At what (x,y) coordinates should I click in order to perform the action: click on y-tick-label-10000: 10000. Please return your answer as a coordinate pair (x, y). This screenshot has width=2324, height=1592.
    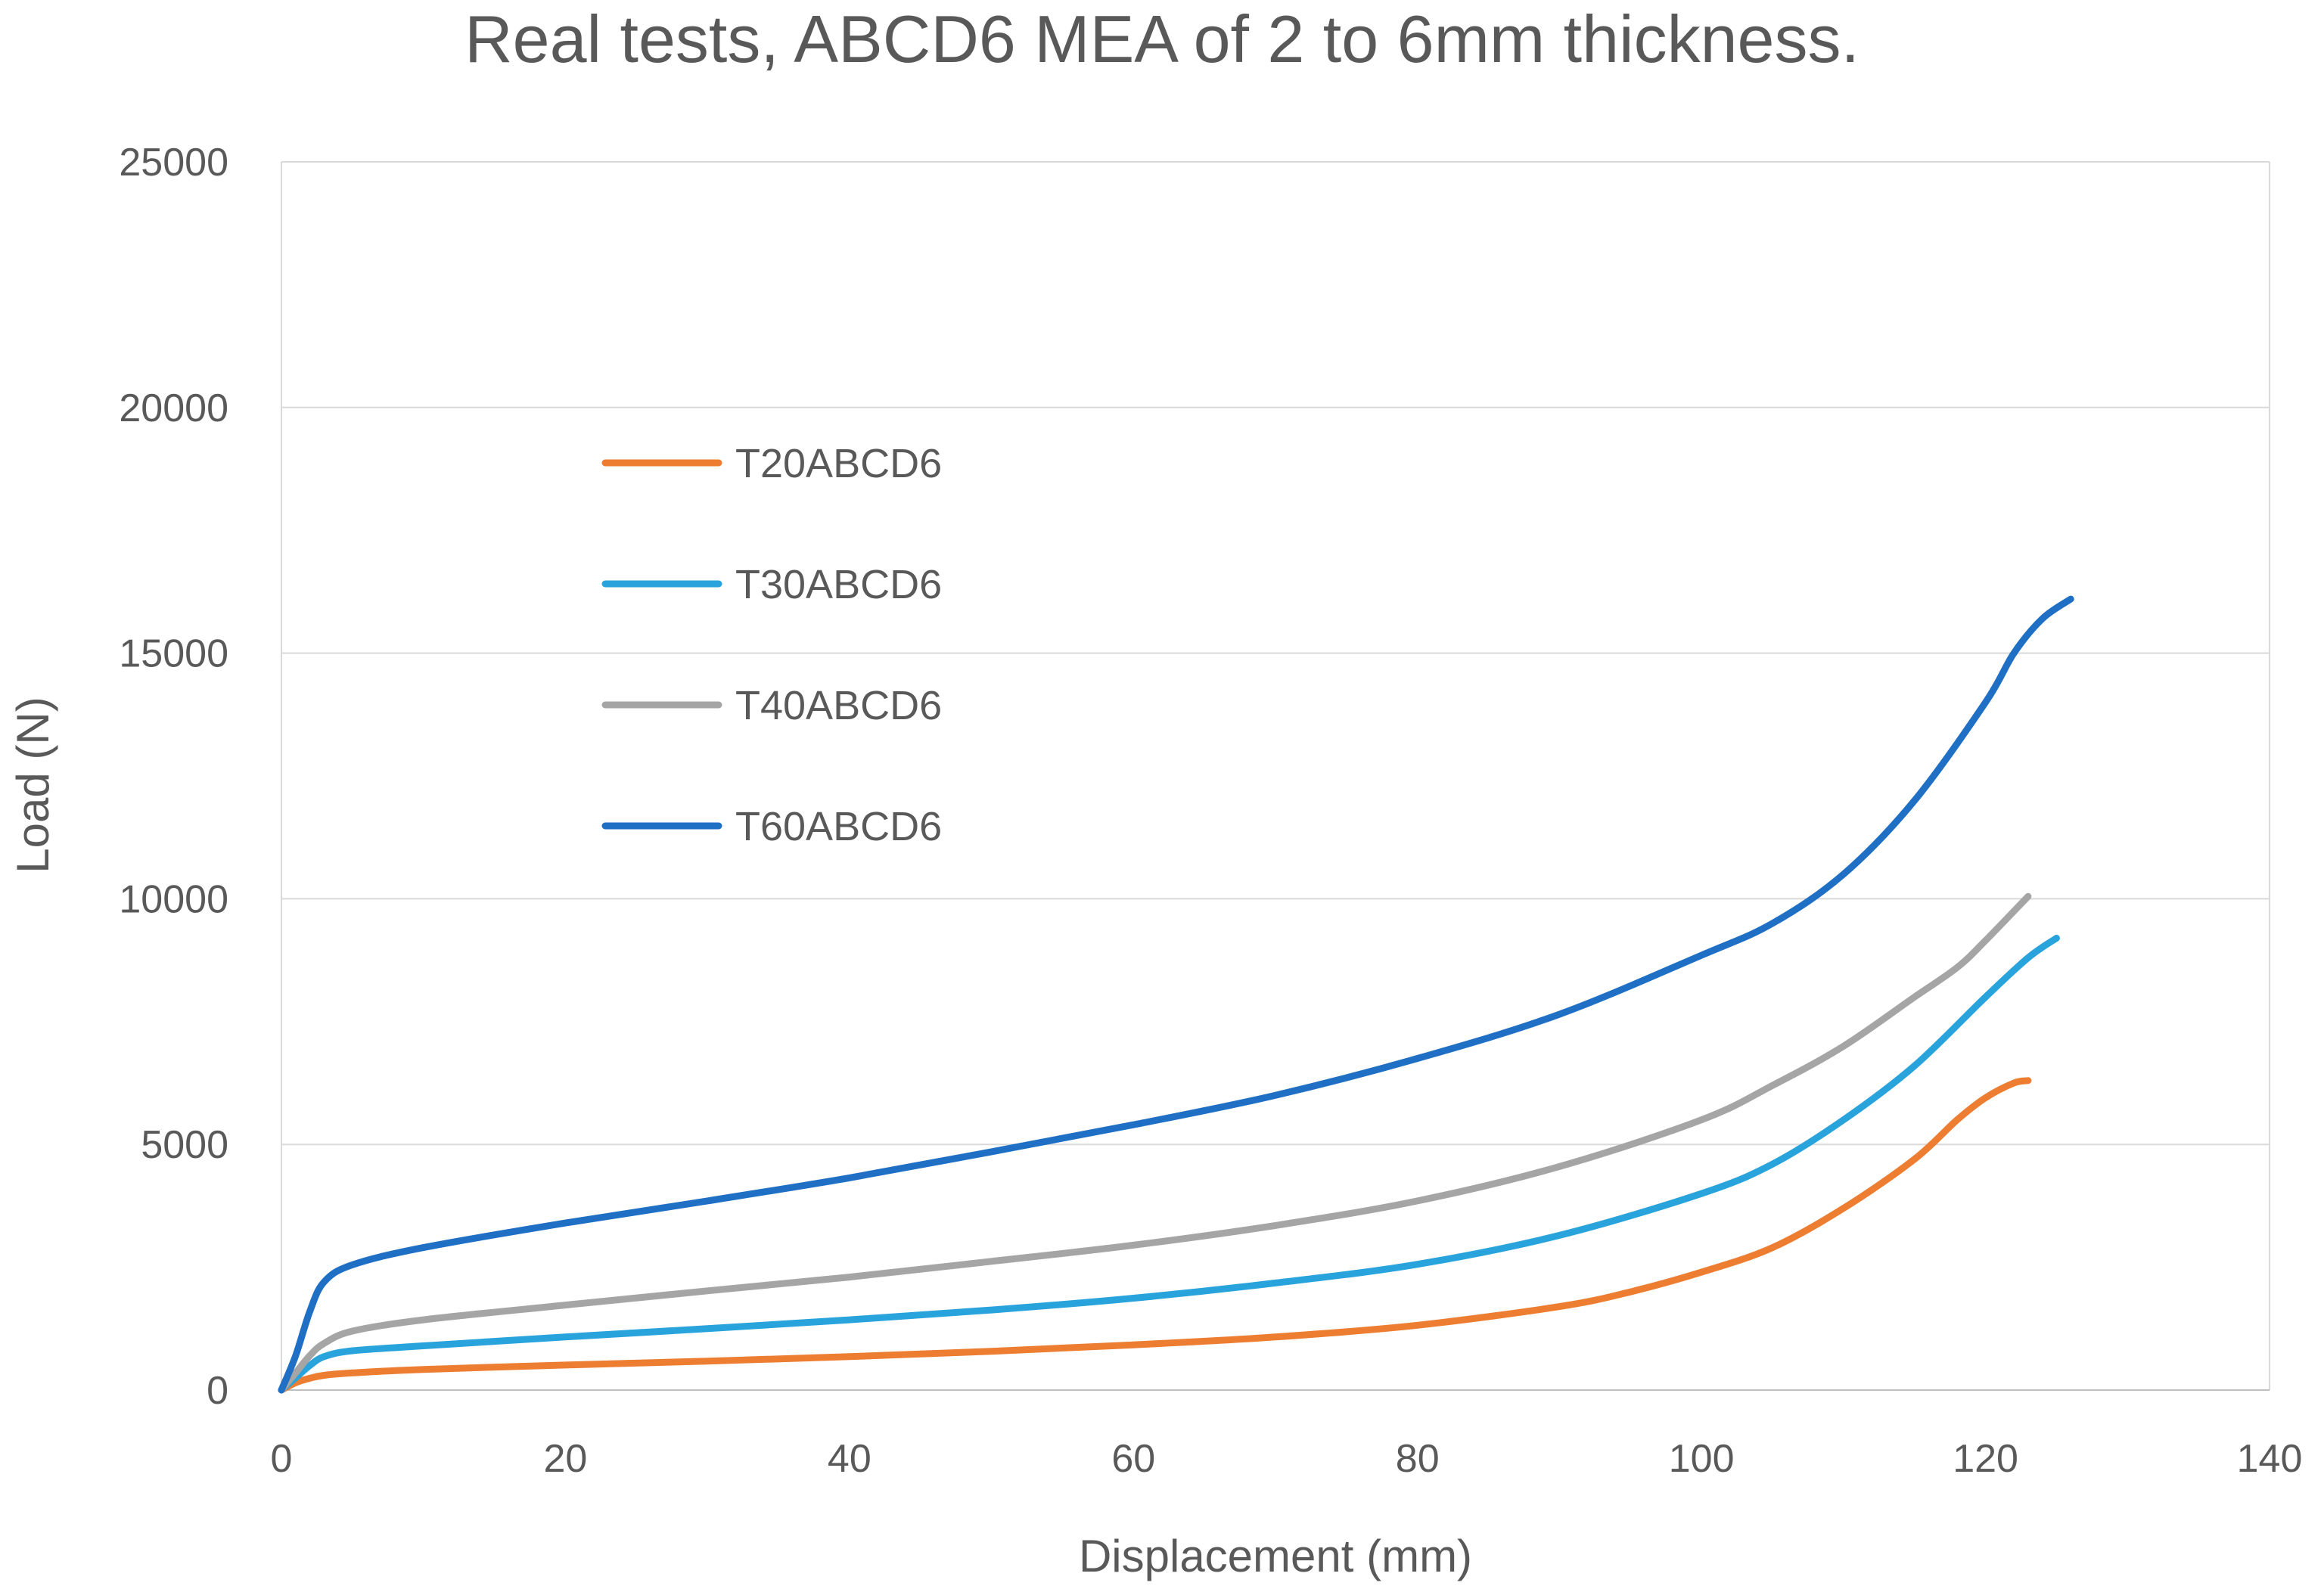
    Looking at the image, I should click on (173, 899).